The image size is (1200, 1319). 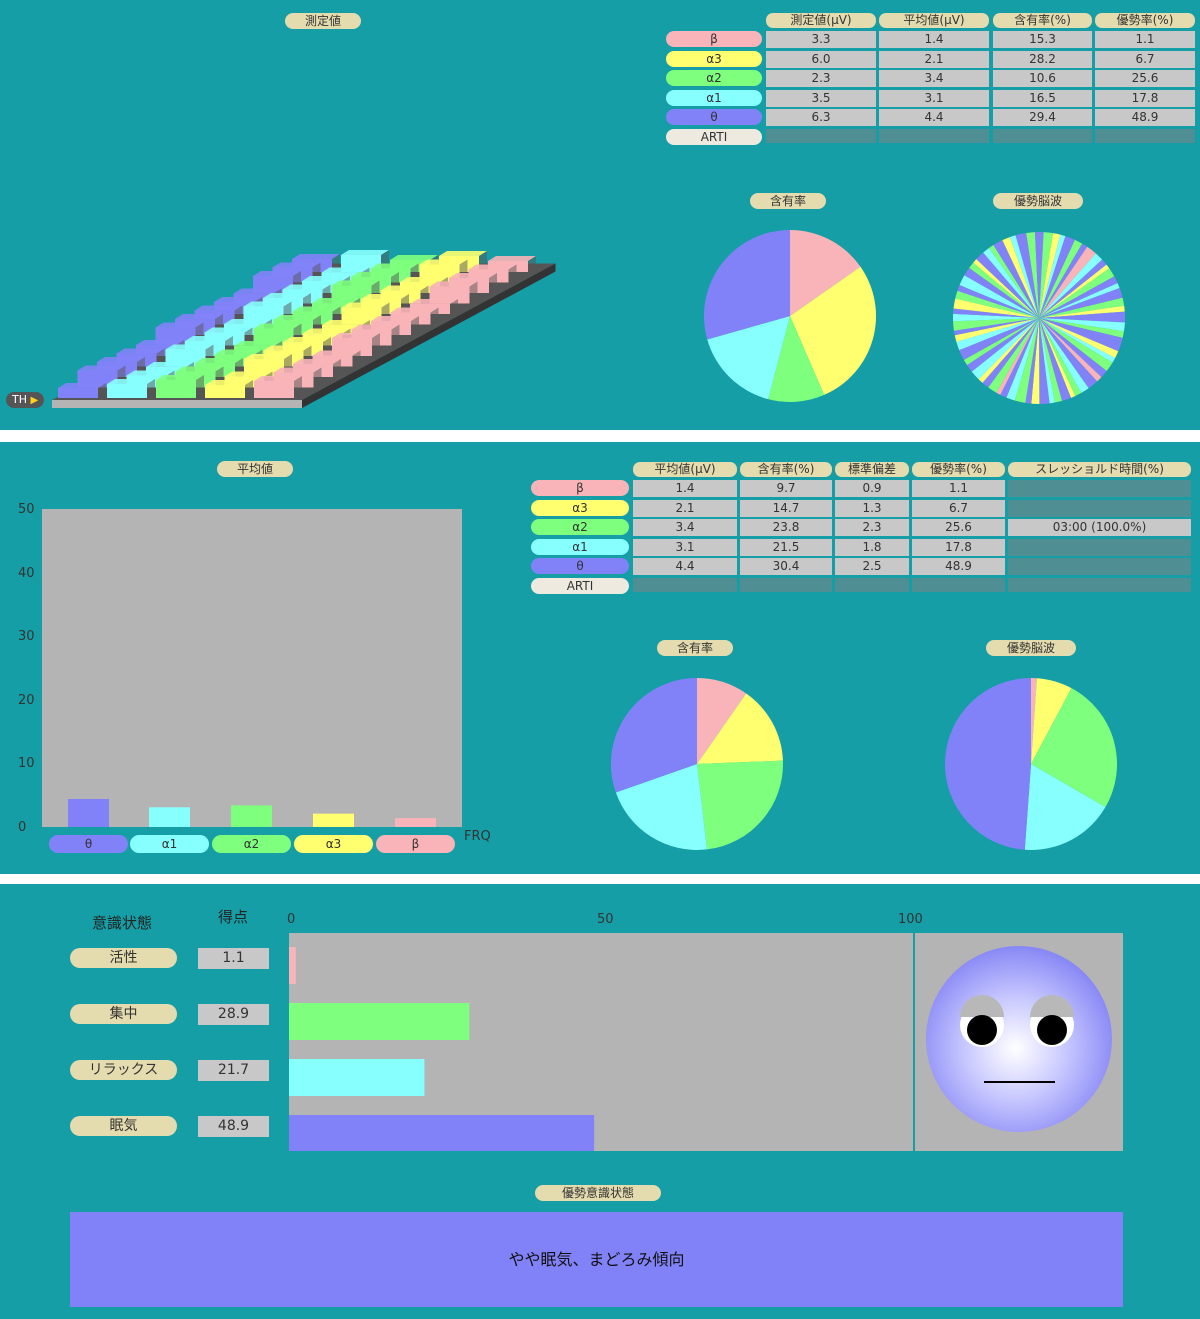 I want to click on bar-alpha2, so click(x=251, y=816).